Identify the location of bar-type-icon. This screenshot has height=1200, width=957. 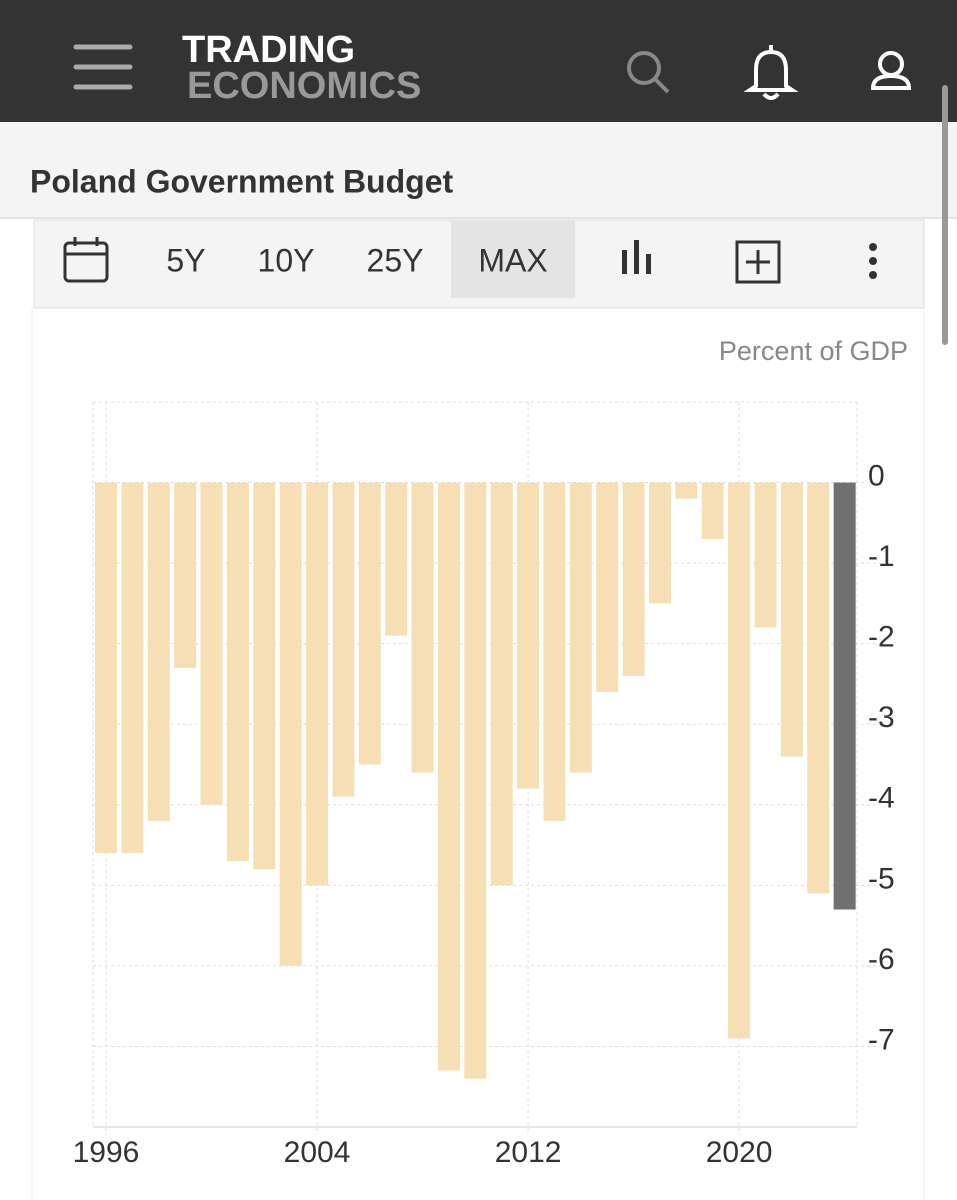
(636, 257).